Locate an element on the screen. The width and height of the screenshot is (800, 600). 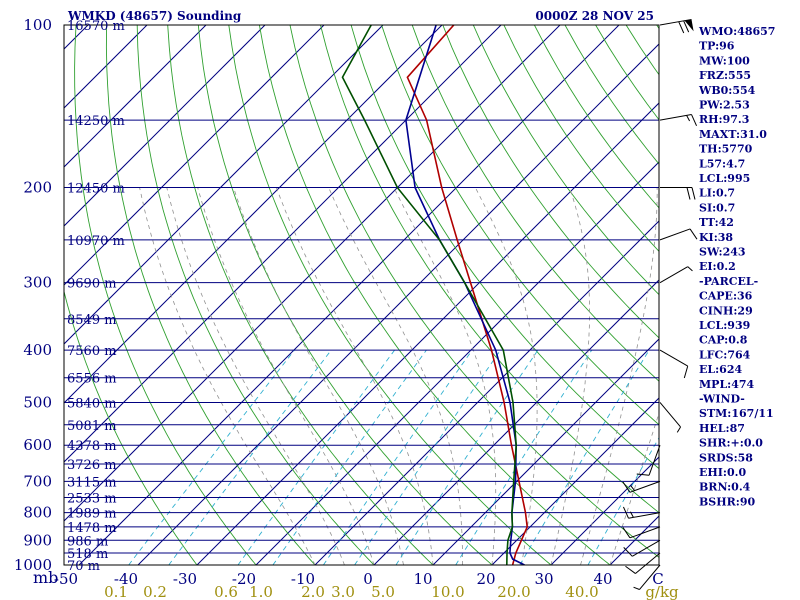
pressure-tick-label: 700 is located at coordinates (37, 481).